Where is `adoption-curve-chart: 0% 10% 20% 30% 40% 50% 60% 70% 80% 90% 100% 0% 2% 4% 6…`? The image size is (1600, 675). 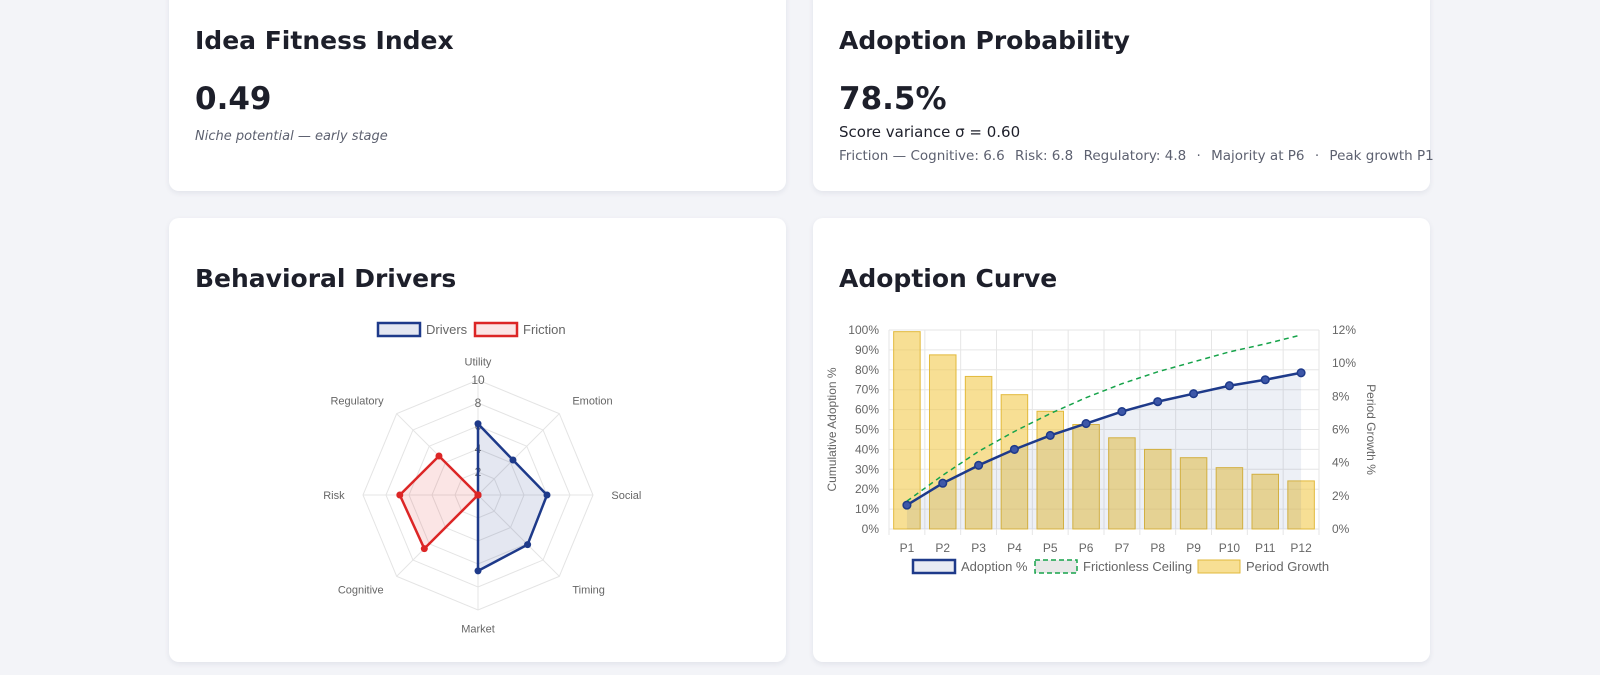
adoption-curve-chart: 0% 10% 20% 30% 40% 50% 60% 70% 80% 90% 100% 0% 2% 4% 6… is located at coordinates (1101, 449).